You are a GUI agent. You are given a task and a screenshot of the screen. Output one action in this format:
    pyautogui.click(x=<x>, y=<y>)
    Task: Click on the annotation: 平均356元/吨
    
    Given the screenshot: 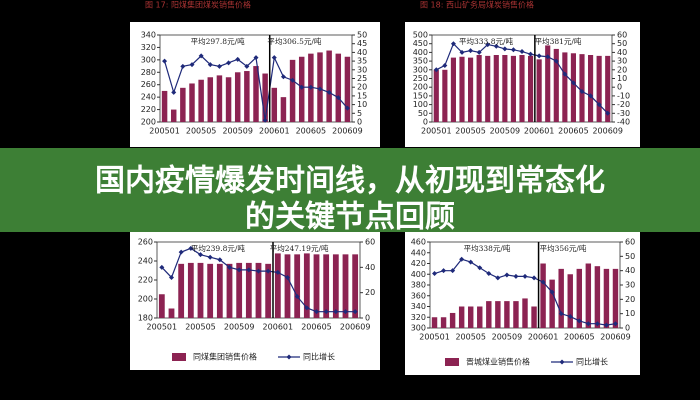 What is the action you would take?
    pyautogui.click(x=563, y=248)
    